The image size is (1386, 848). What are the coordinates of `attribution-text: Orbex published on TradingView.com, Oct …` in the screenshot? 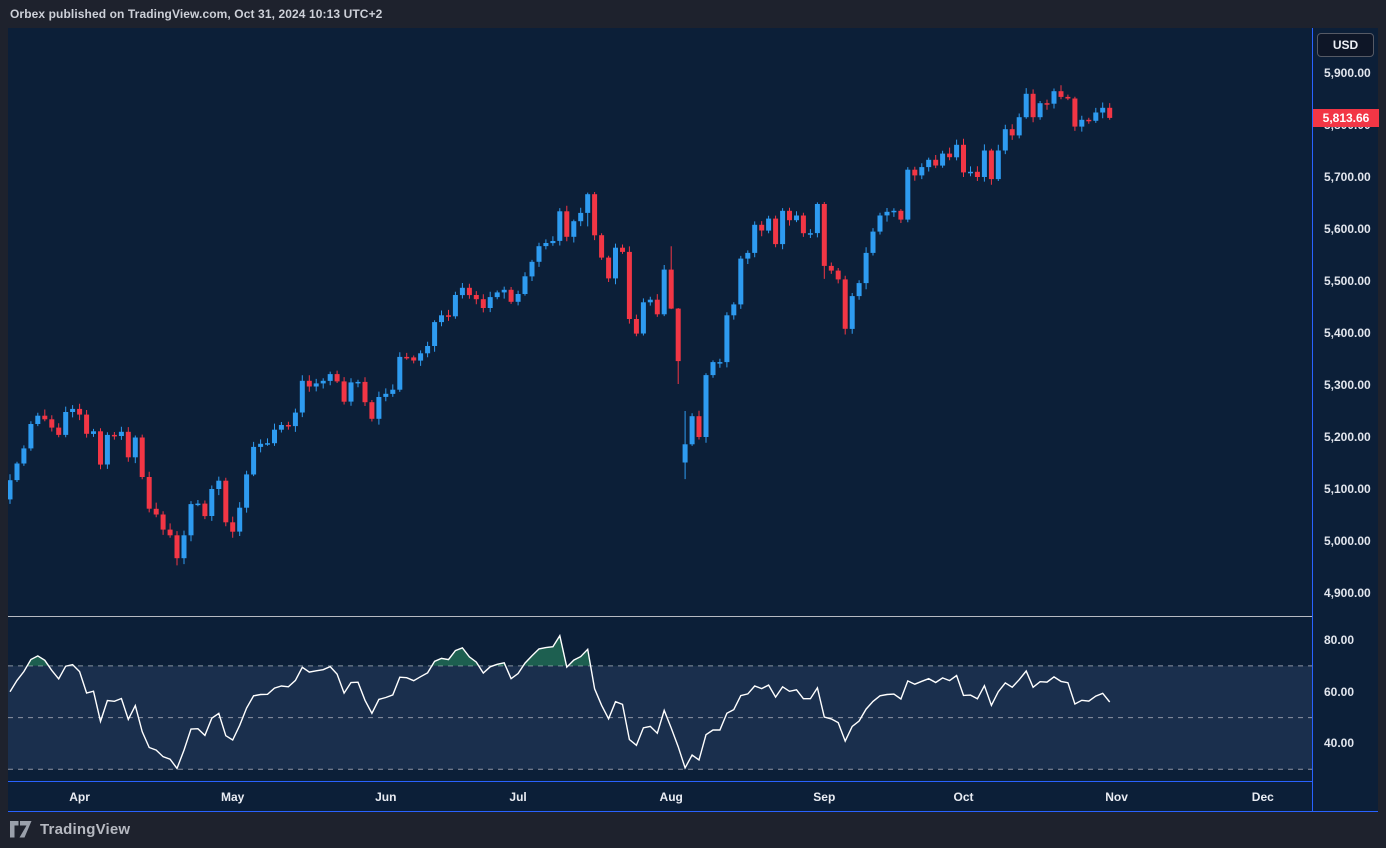 It's located at (196, 14).